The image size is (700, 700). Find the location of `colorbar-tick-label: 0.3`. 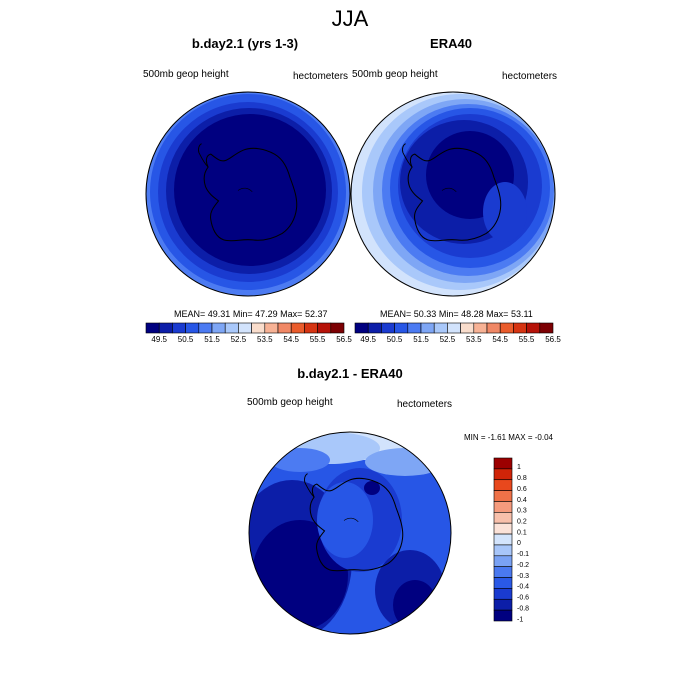

colorbar-tick-label: 0.3 is located at coordinates (522, 511).